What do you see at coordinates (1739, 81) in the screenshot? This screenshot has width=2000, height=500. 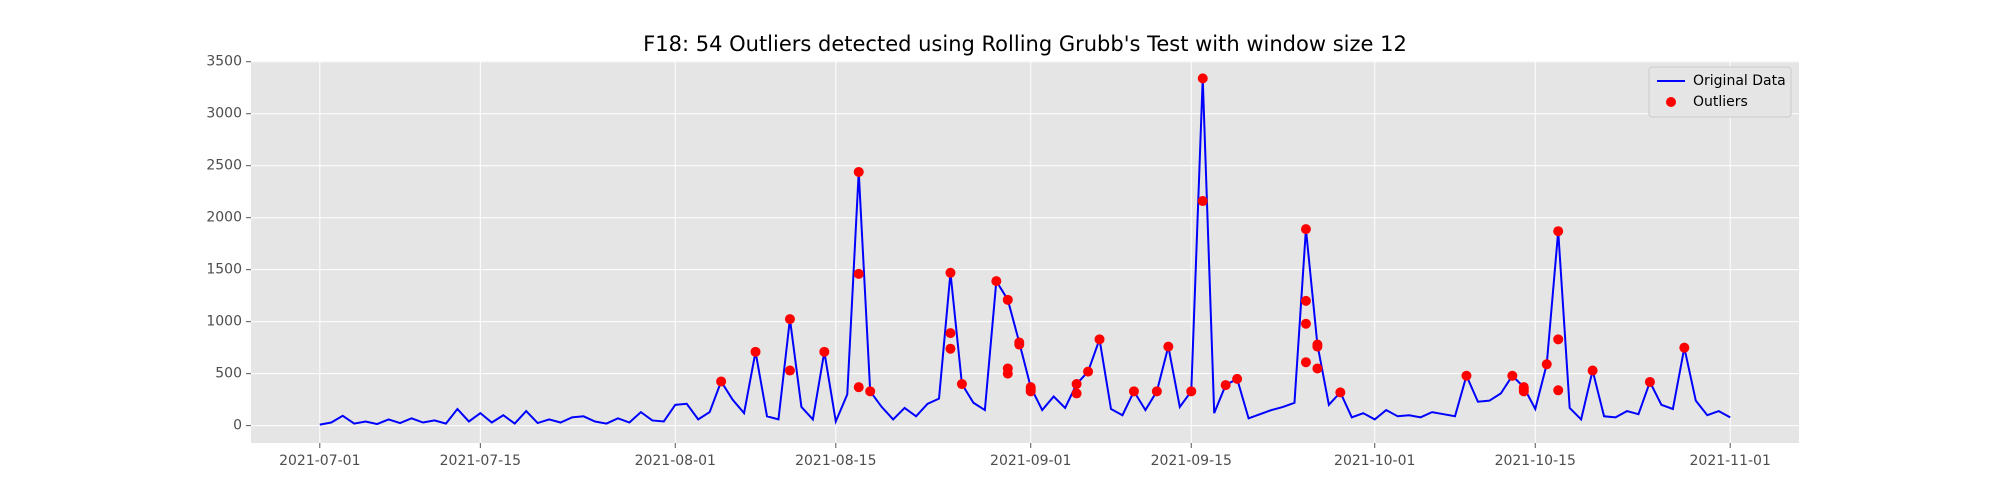 I see `legend-label: Original Data` at bounding box center [1739, 81].